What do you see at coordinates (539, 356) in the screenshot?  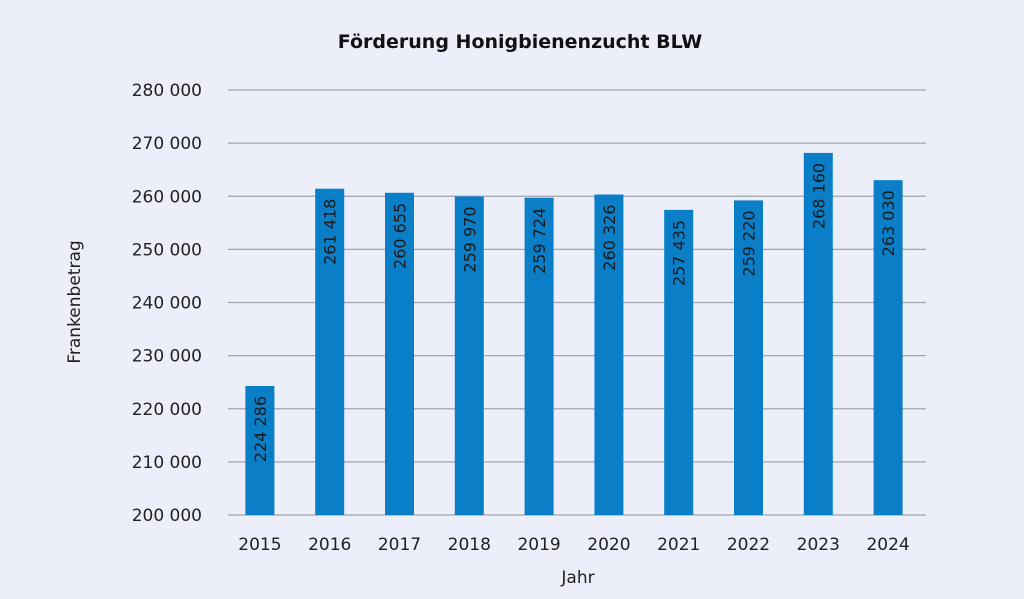 I see `bar-2019` at bounding box center [539, 356].